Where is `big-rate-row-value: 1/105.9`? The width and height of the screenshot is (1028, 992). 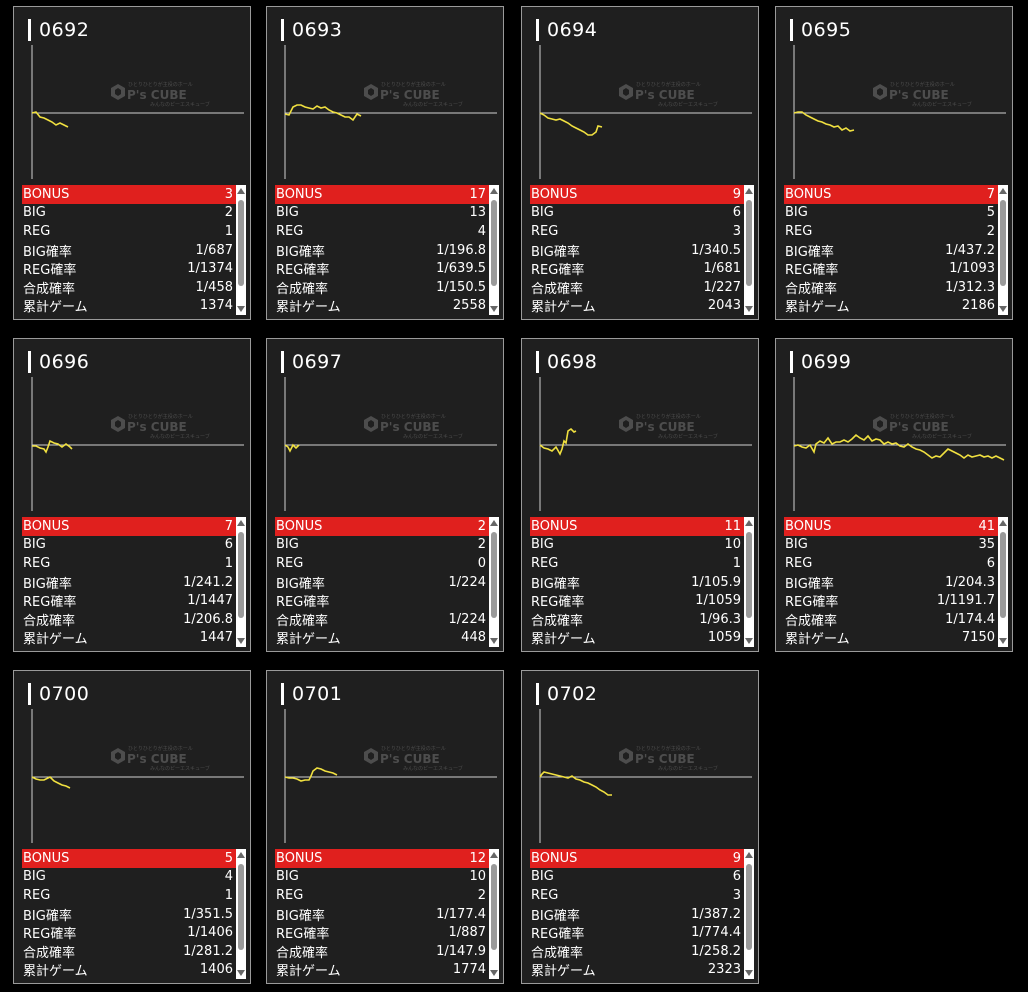
big-rate-row-value: 1/105.9 is located at coordinates (716, 582).